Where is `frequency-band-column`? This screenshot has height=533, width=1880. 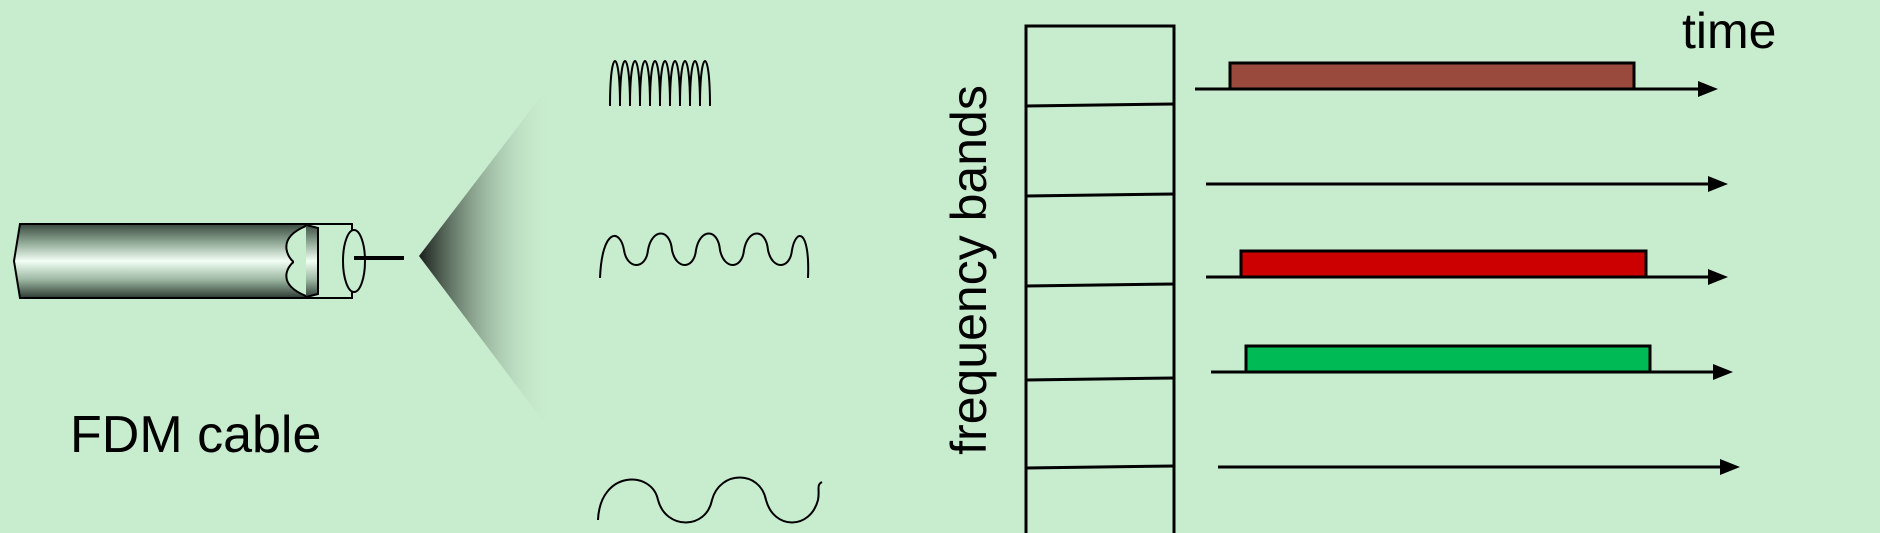
frequency-band-column is located at coordinates (1100, 278).